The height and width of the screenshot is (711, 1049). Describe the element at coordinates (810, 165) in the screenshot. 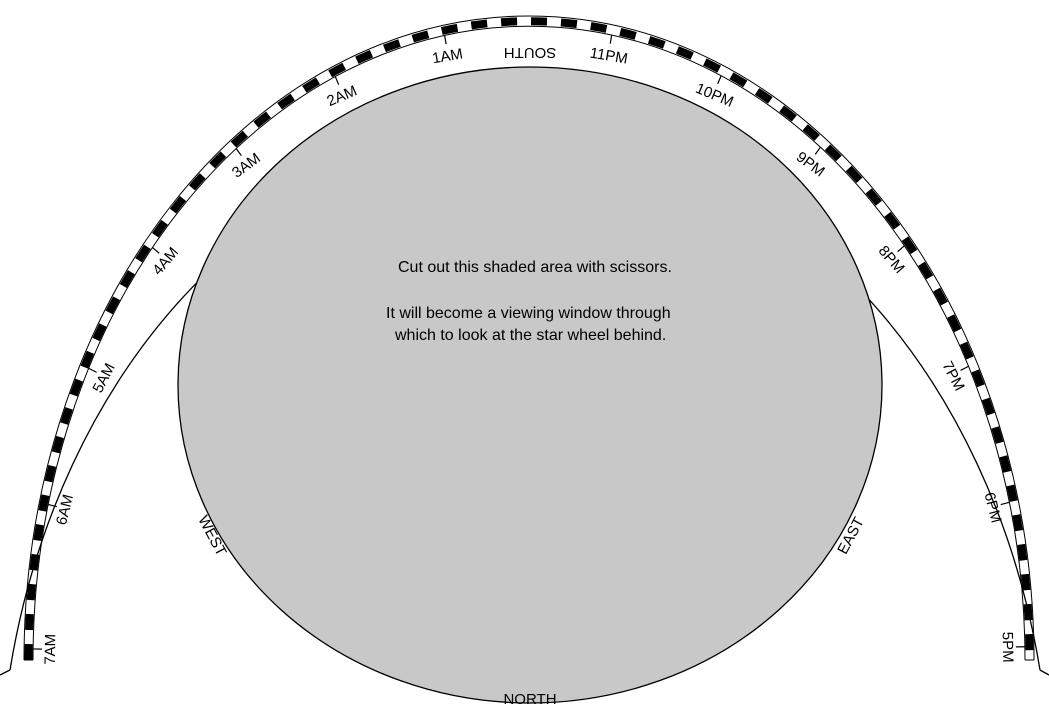

I see `hour-label-9pm: 9PM` at that location.